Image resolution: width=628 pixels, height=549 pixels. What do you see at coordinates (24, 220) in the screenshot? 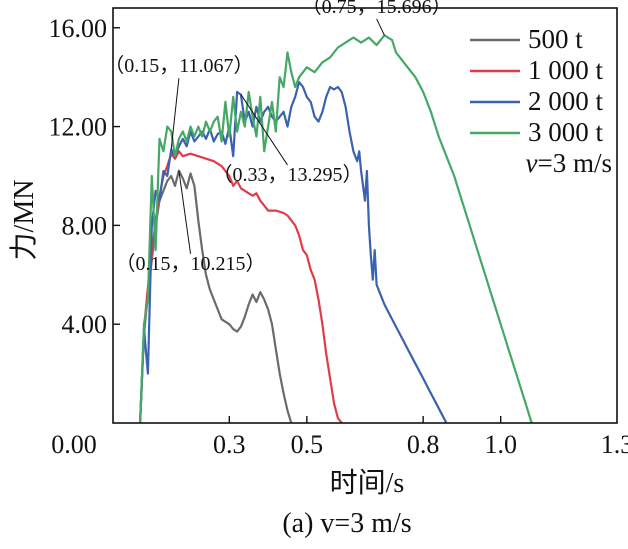
I see `y-axis-title: 力/MN` at bounding box center [24, 220].